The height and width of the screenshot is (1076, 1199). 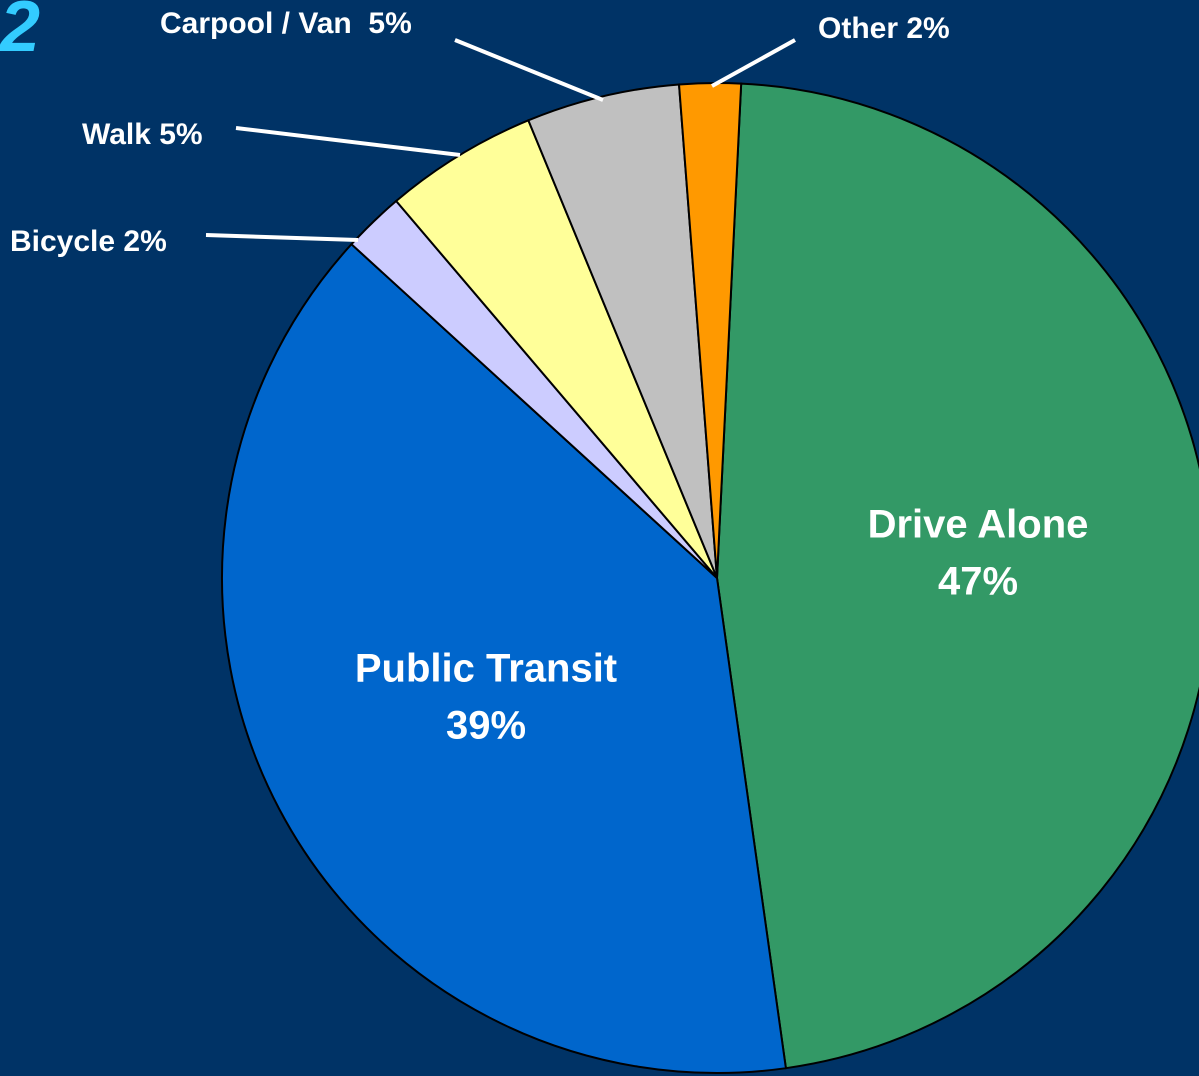 What do you see at coordinates (978, 582) in the screenshot?
I see `slice-value-label: 47%` at bounding box center [978, 582].